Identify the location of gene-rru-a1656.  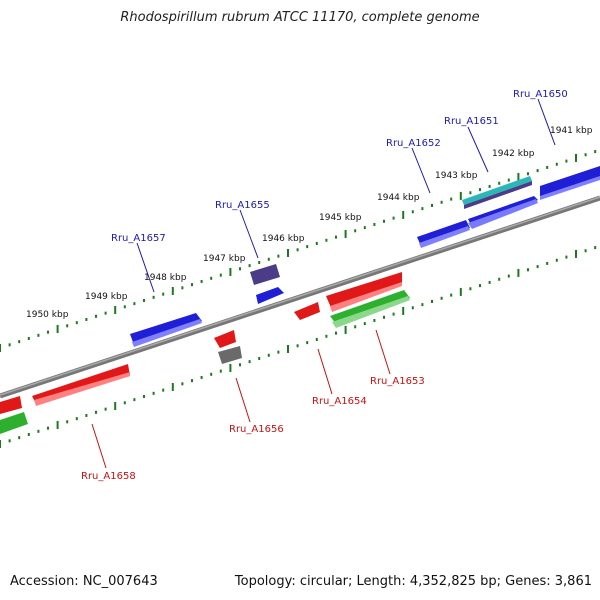
(228, 347).